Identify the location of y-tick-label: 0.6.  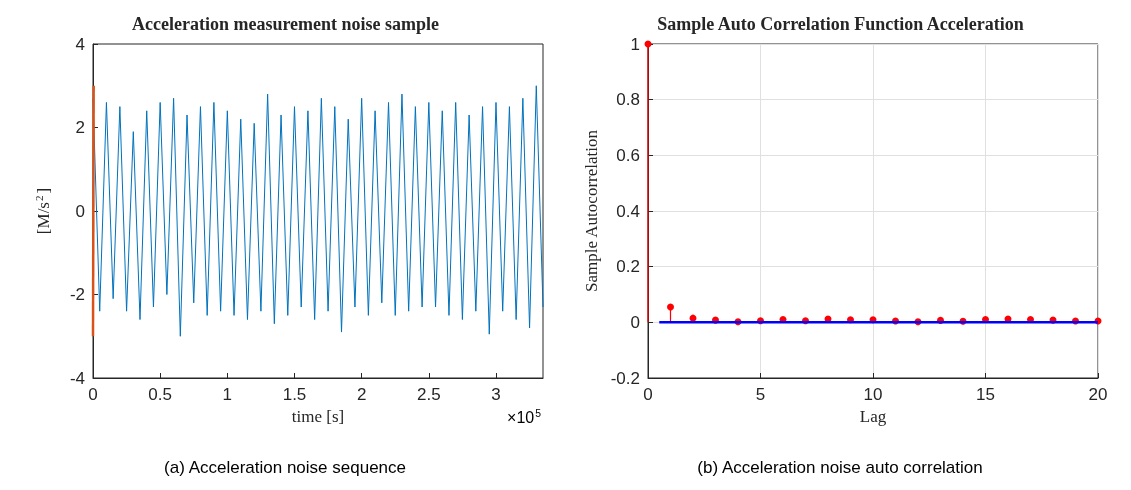
(628, 155).